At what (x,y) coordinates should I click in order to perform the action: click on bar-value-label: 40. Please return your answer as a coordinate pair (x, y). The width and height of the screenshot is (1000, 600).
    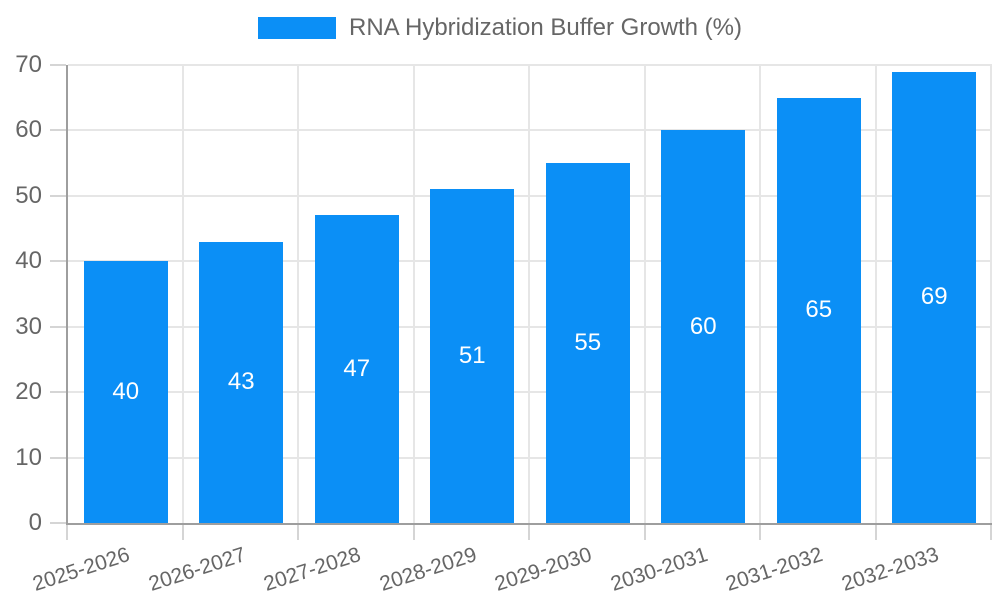
    Looking at the image, I should click on (126, 392).